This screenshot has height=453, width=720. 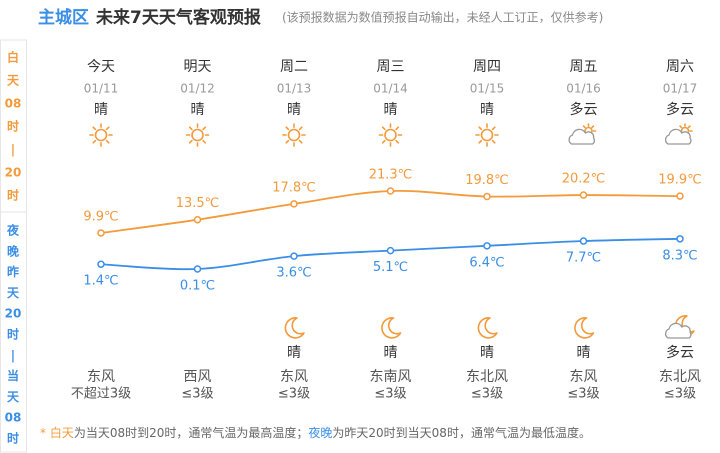 What do you see at coordinates (13, 271) in the screenshot?
I see `night-side-label: 昨` at bounding box center [13, 271].